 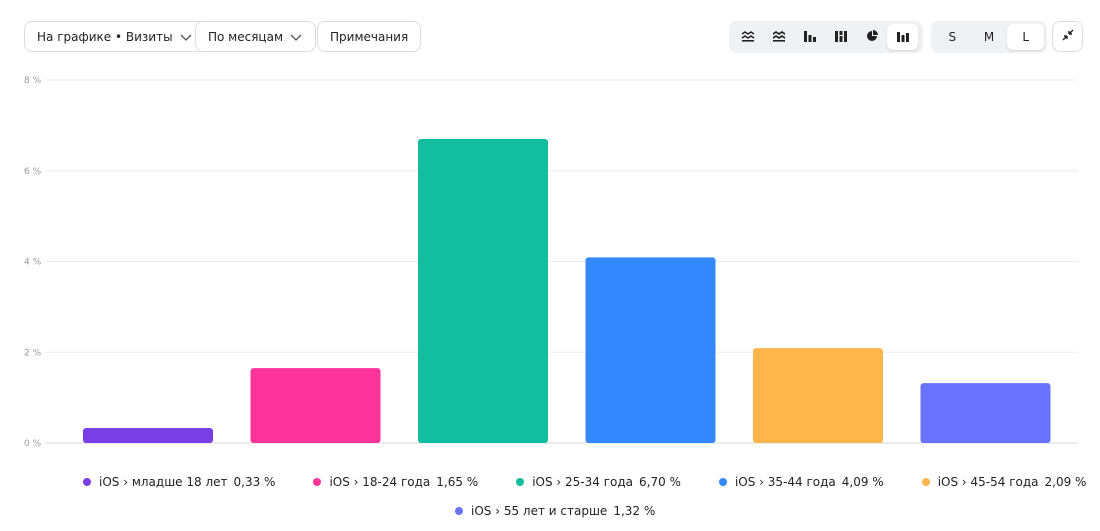 I want to click on stacked-bar-icon, so click(x=841, y=37).